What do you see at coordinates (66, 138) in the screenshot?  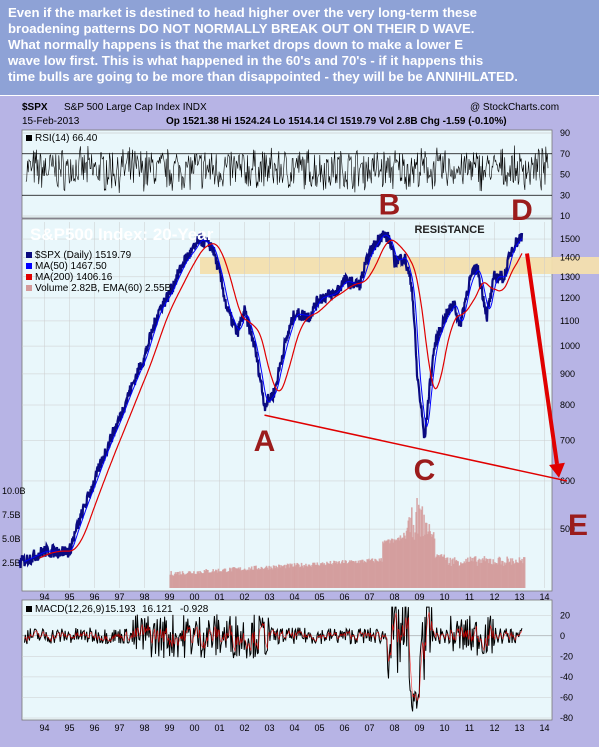 I see `rsi-legend: RSI(14) 66.40` at bounding box center [66, 138].